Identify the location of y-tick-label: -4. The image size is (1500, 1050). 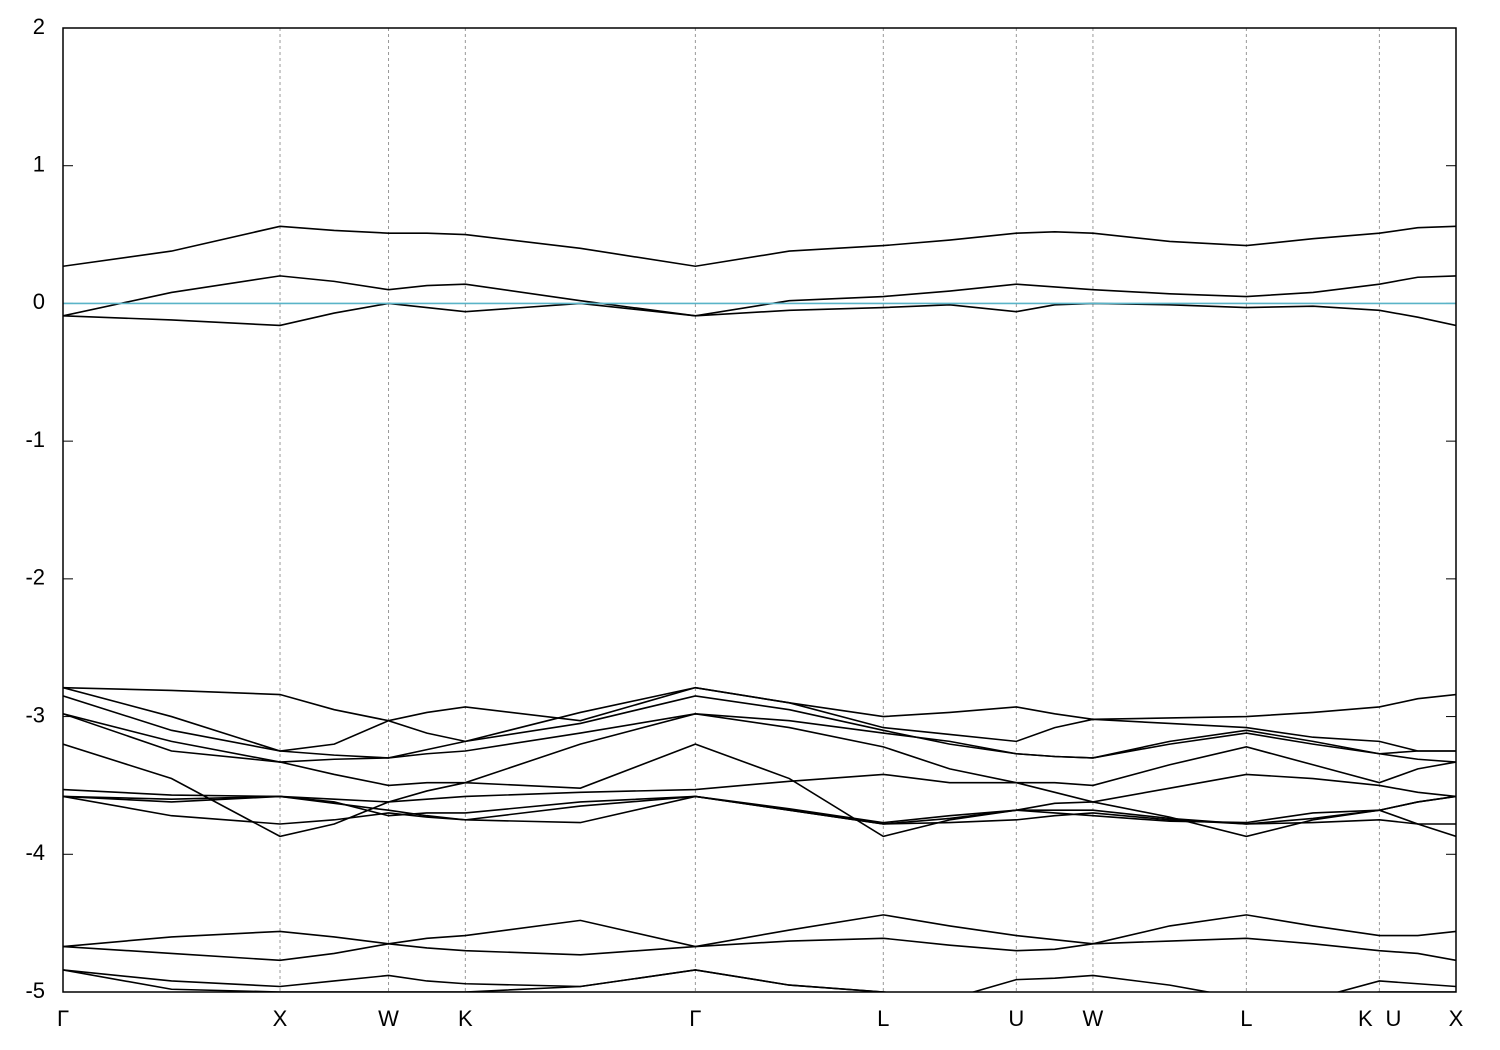
(35, 852).